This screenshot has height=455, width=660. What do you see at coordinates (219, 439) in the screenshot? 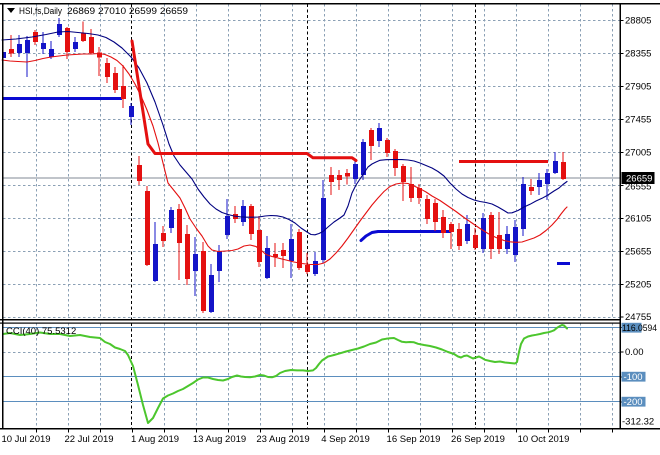
I see `svg-text: 13 Aug 2019` at bounding box center [219, 439].